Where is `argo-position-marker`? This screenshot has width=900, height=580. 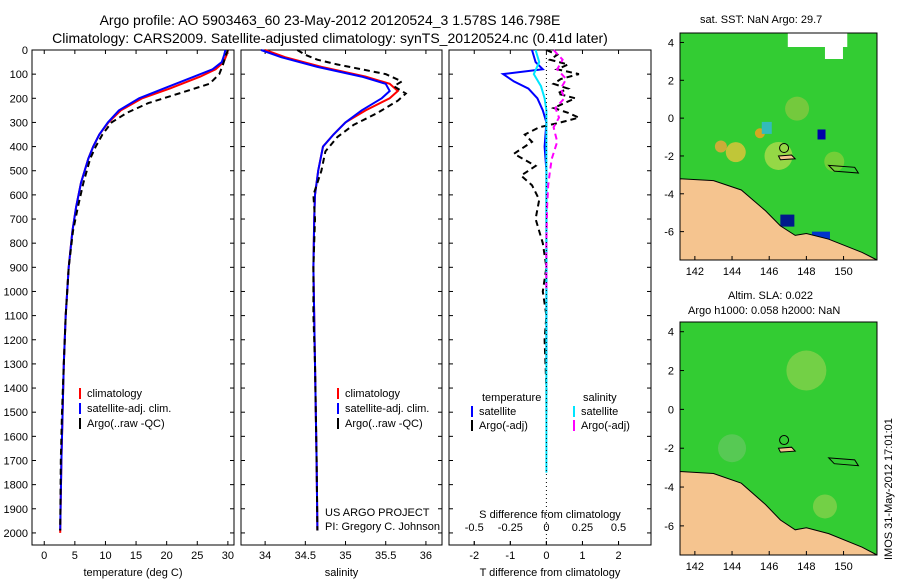 argo-position-marker is located at coordinates (784, 148).